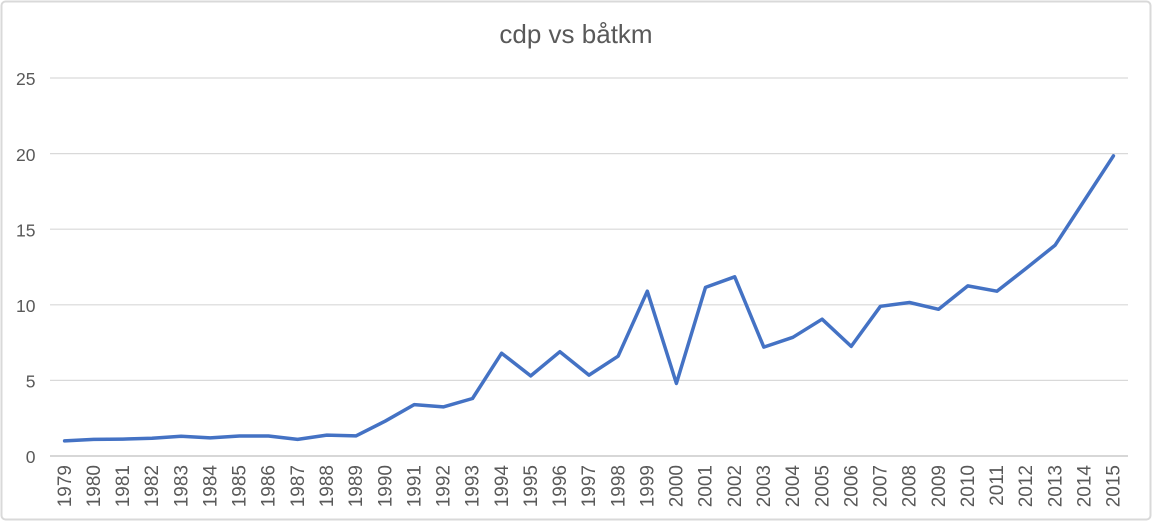 The image size is (1152, 521). Describe the element at coordinates (764, 486) in the screenshot. I see `svg-text: 2003` at that location.